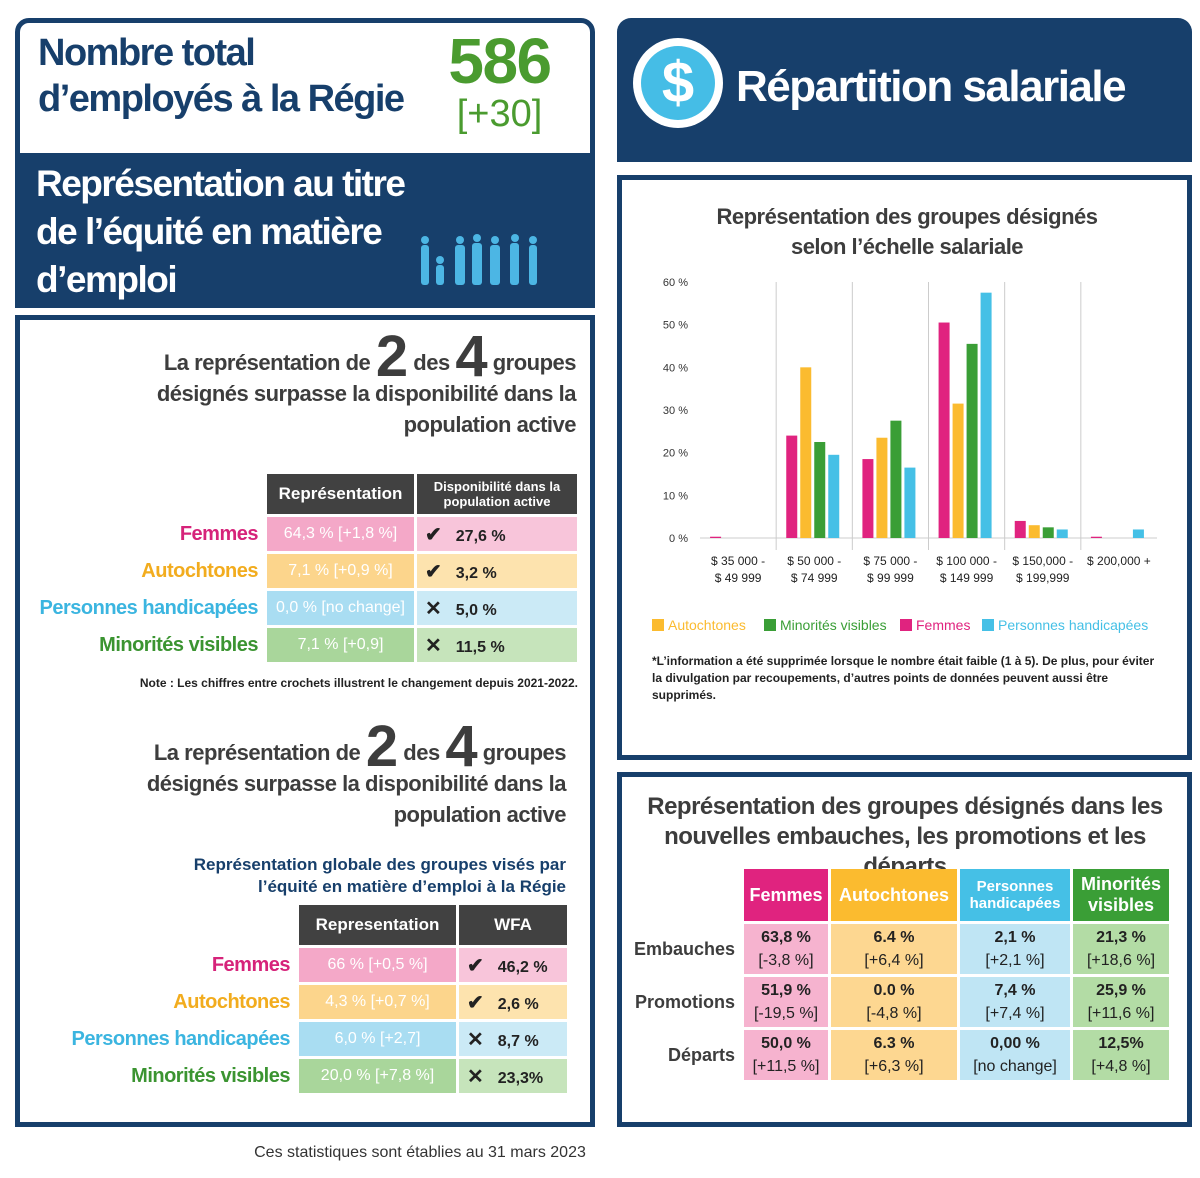  Describe the element at coordinates (178, 644) in the screenshot. I see `group-label: Minorités visibles` at that location.